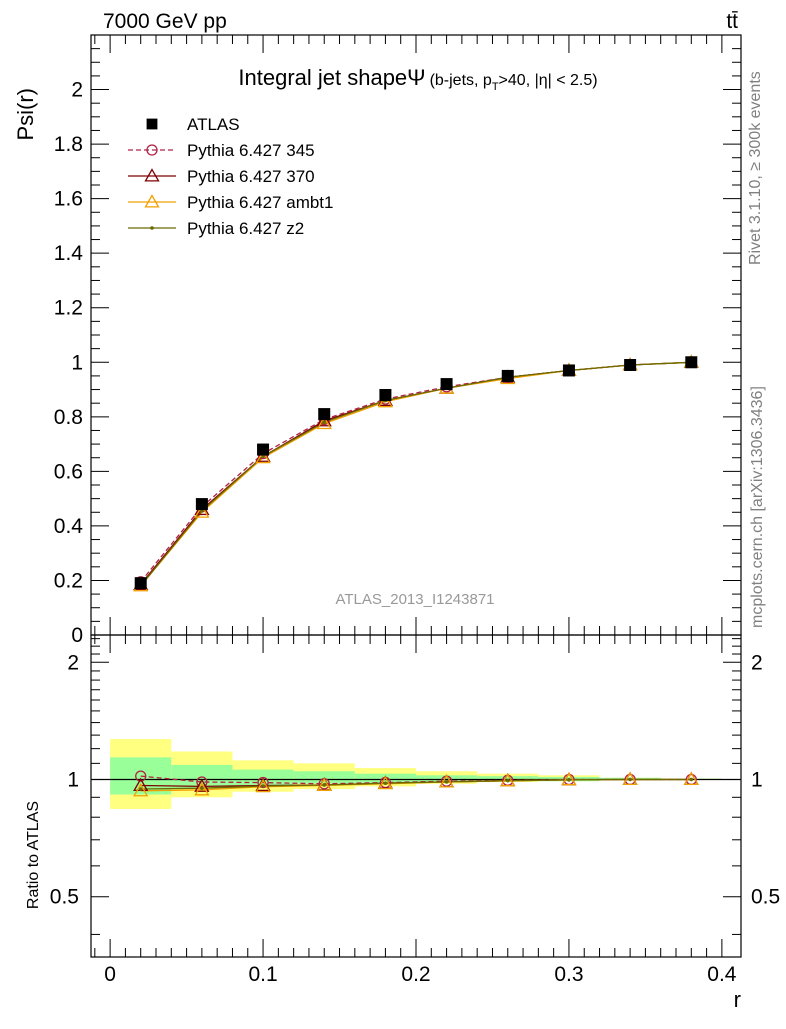 This screenshot has width=786, height=1029. What do you see at coordinates (68, 471) in the screenshot?
I see `main-y-tick-label: 0.6` at bounding box center [68, 471].